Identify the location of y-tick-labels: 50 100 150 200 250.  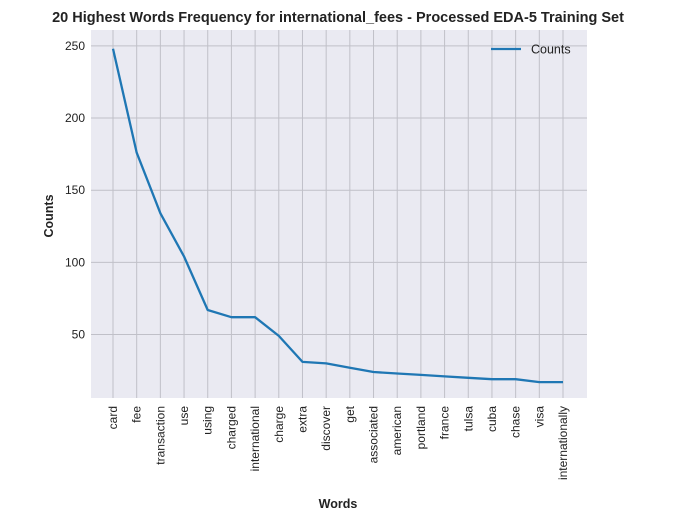
(75, 190).